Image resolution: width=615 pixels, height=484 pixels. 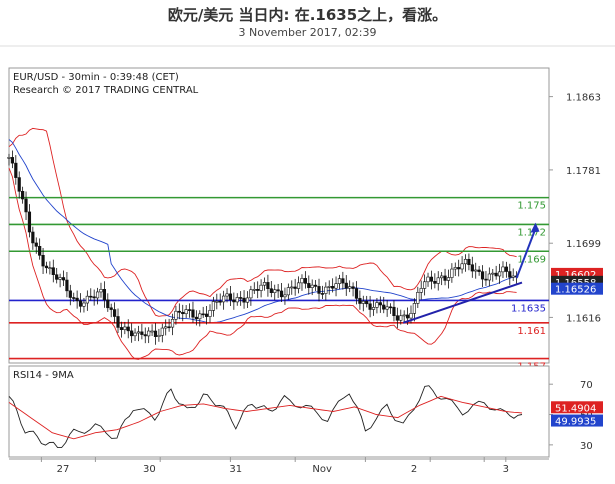 What do you see at coordinates (583, 98) in the screenshot?
I see `price-axis-label: 1.1863` at bounding box center [583, 98].